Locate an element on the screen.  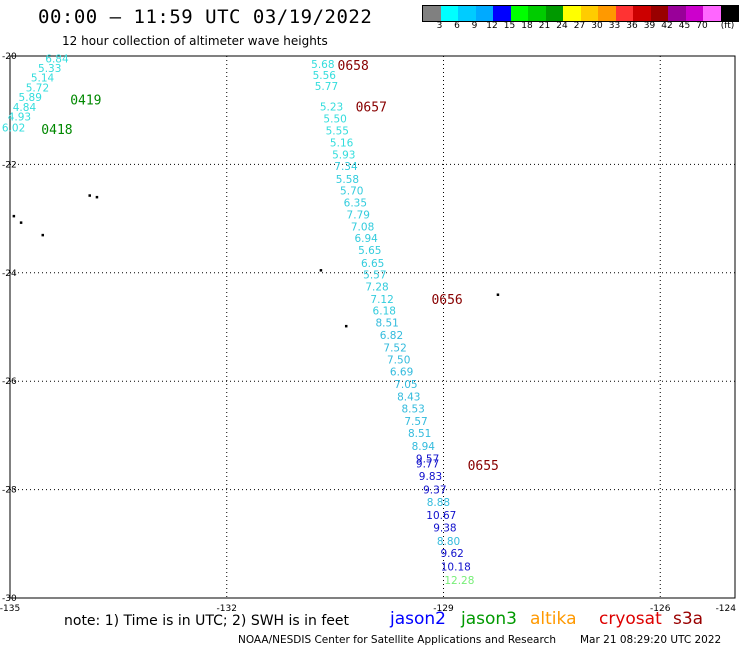
swh-value-label: 5.58 is located at coordinates (347, 180).